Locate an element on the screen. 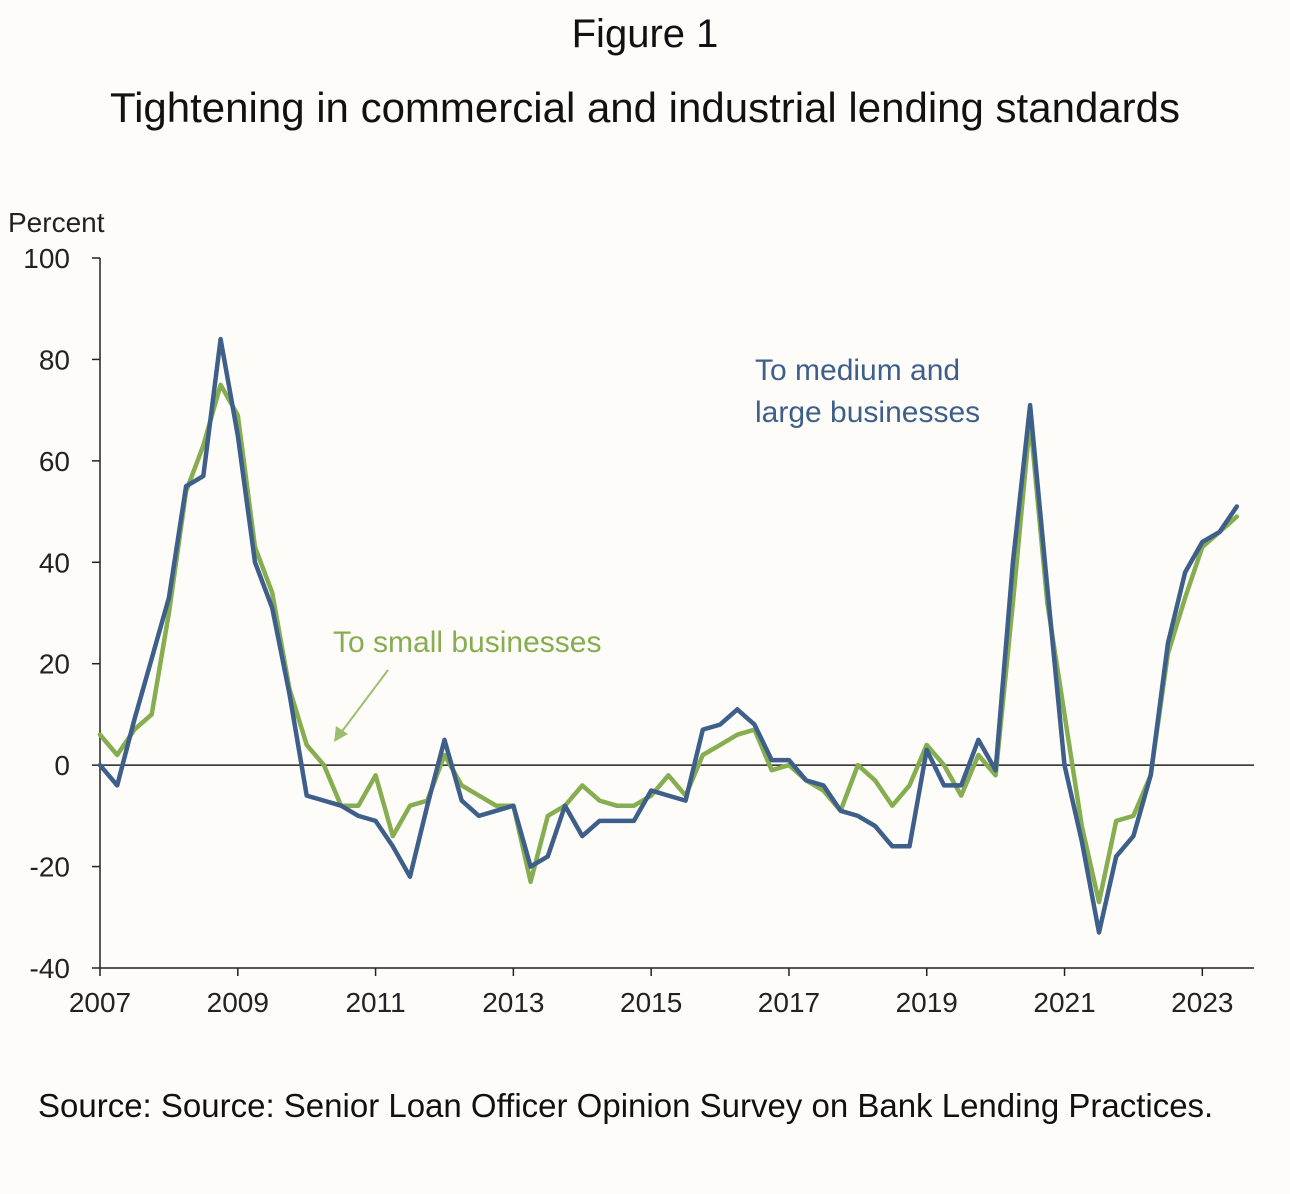 This screenshot has height=1194, width=1290. y-tick-label: 100 is located at coordinates (46, 258).